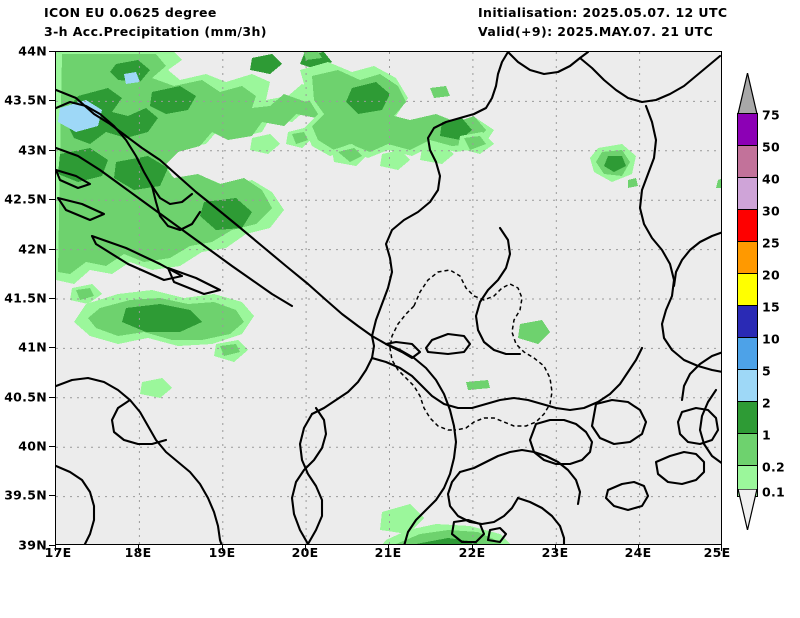  What do you see at coordinates (638, 552) in the screenshot?
I see `x-axis-label-24e: 24E` at bounding box center [638, 552].